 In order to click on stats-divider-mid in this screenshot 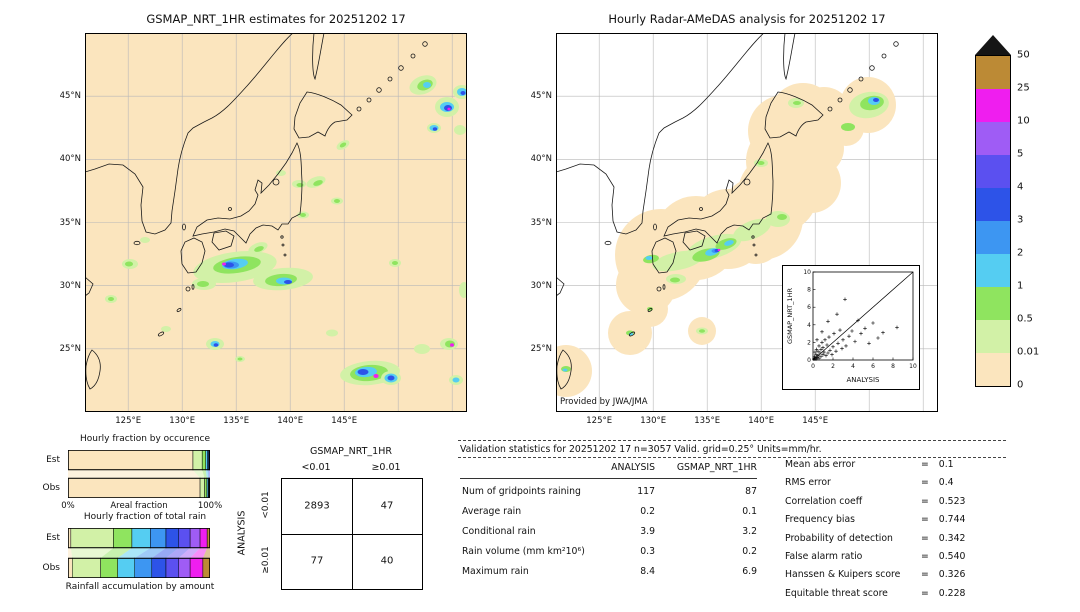, I will do `click(732, 457)`.